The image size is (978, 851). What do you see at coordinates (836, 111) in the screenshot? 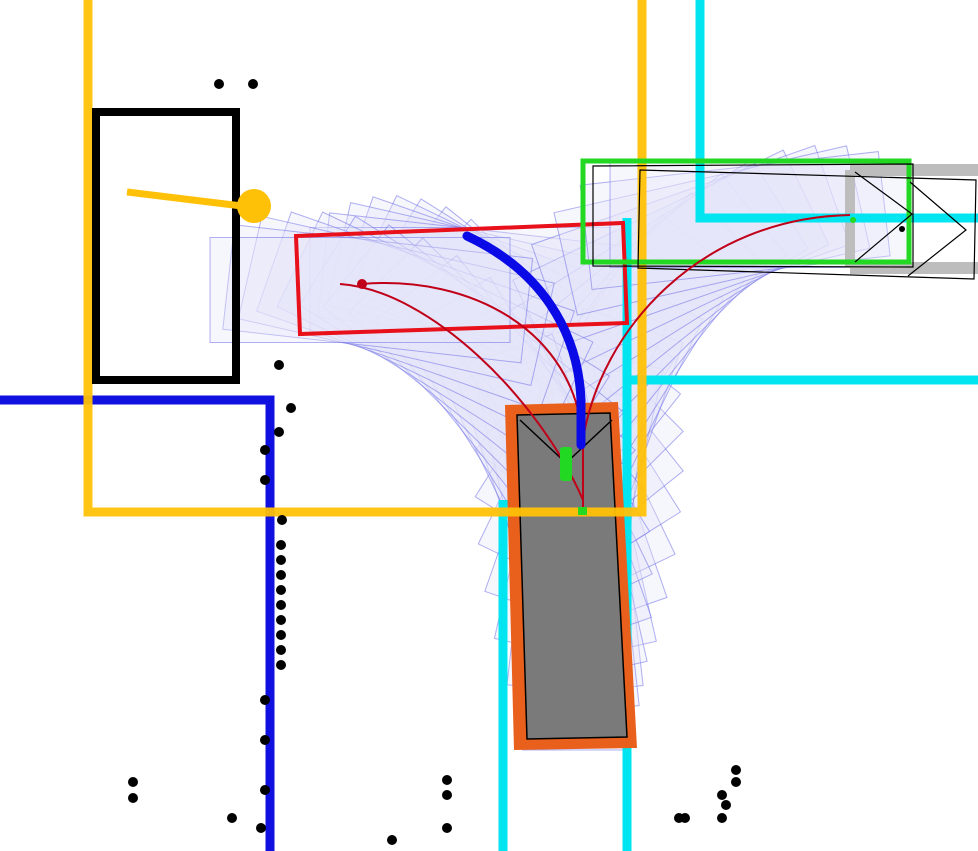
I see `cyan-lane-upper-left` at bounding box center [836, 111].